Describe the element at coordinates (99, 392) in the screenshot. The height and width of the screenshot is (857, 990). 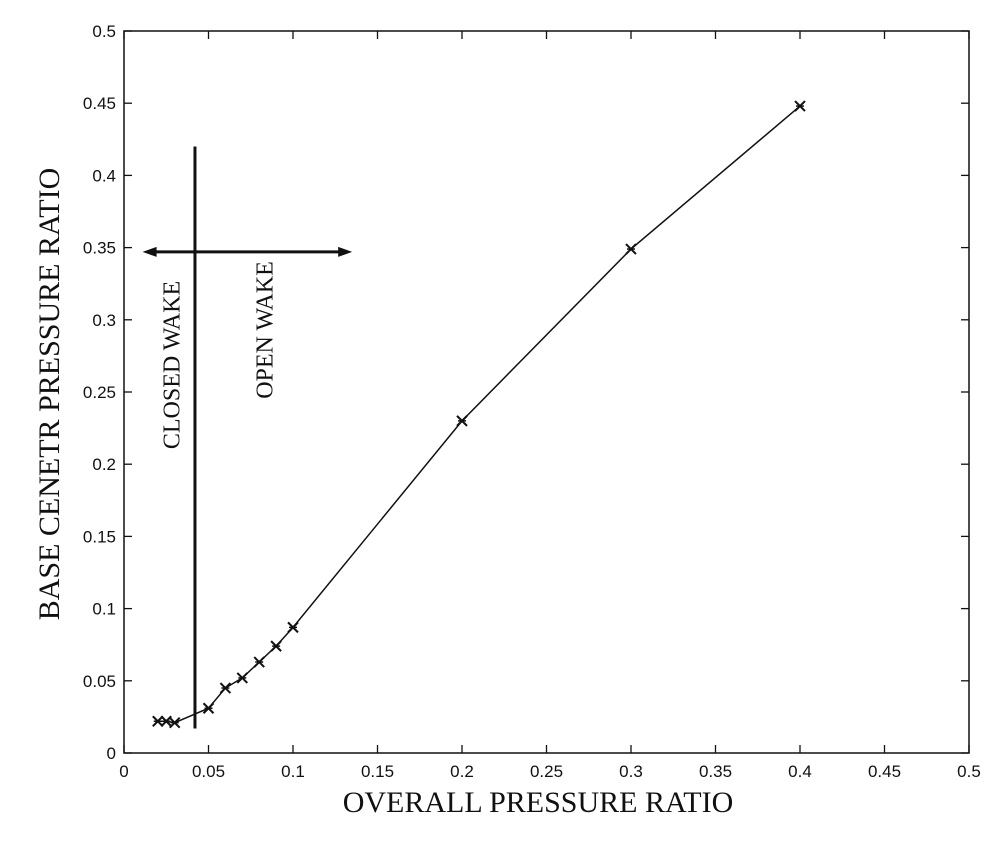
I see `y-tick-label: 0.25` at that location.